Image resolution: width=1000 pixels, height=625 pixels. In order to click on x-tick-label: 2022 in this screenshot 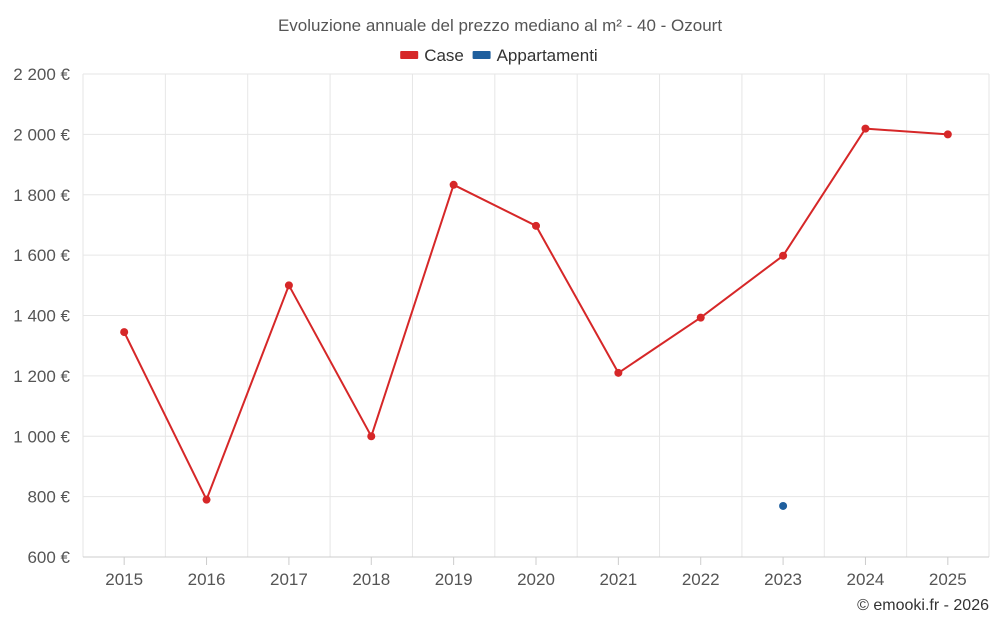, I will do `click(701, 579)`.